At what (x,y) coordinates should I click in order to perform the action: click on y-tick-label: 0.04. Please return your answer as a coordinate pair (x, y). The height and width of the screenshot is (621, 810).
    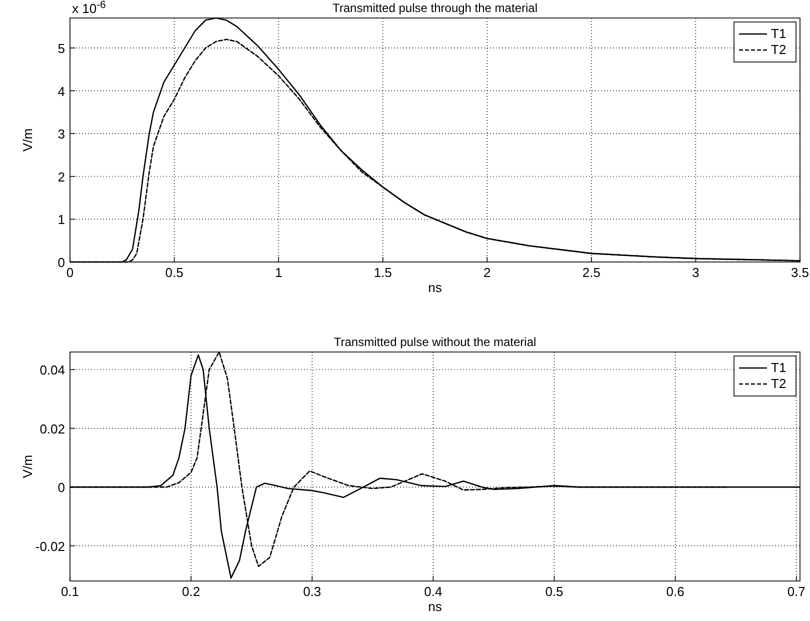
    Looking at the image, I should click on (52, 370).